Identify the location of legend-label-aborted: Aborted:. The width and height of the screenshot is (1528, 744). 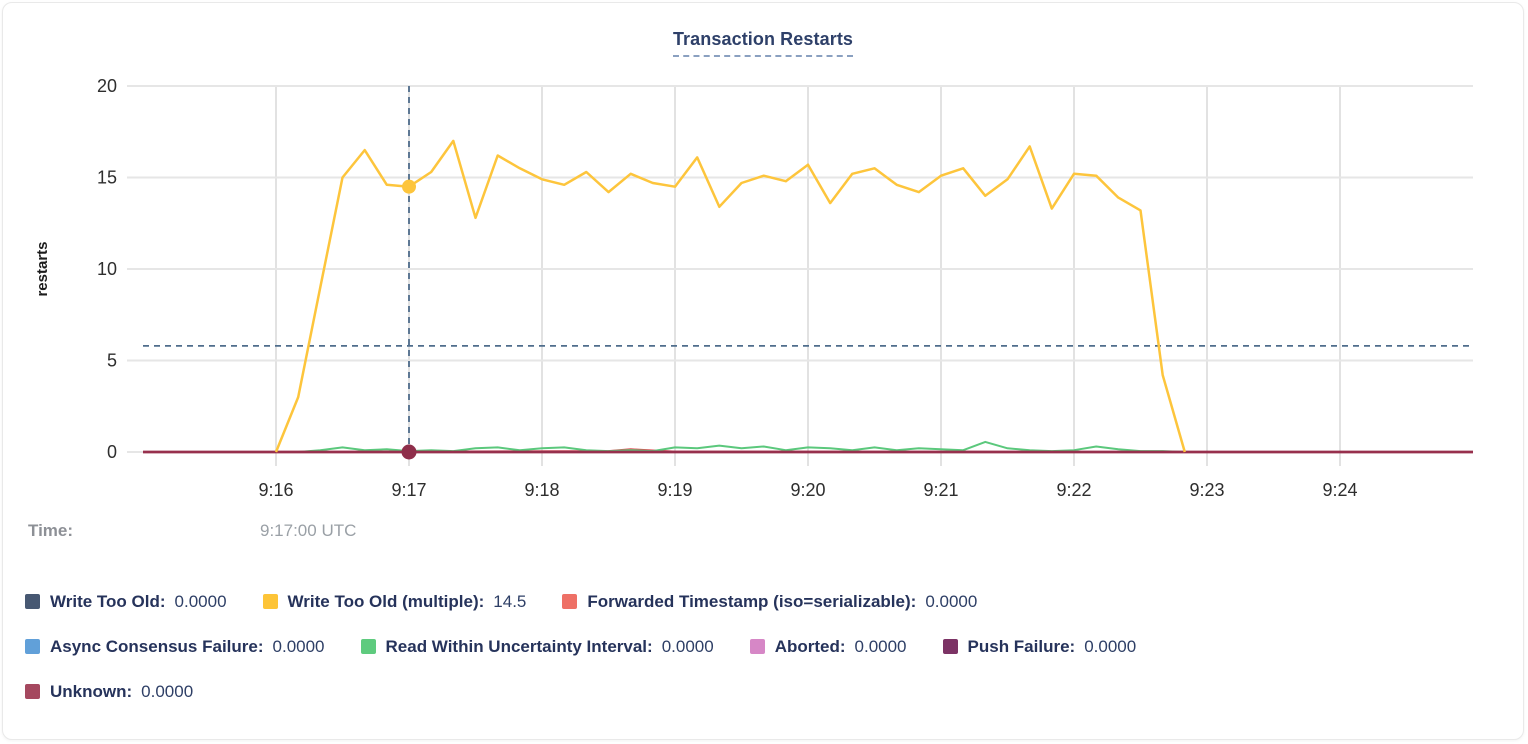
(810, 646).